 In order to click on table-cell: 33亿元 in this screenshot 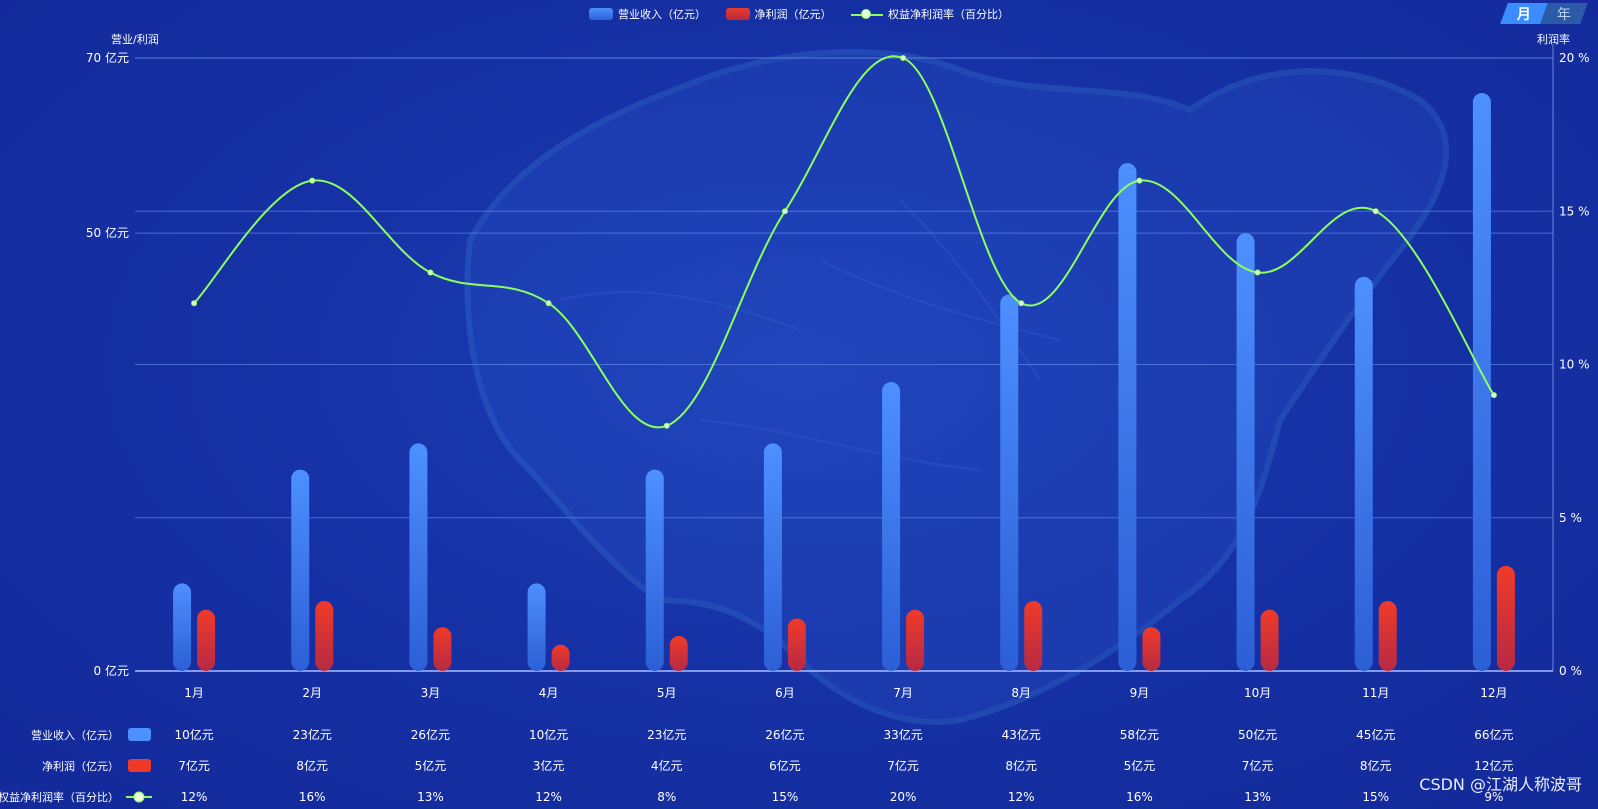, I will do `click(902, 734)`.